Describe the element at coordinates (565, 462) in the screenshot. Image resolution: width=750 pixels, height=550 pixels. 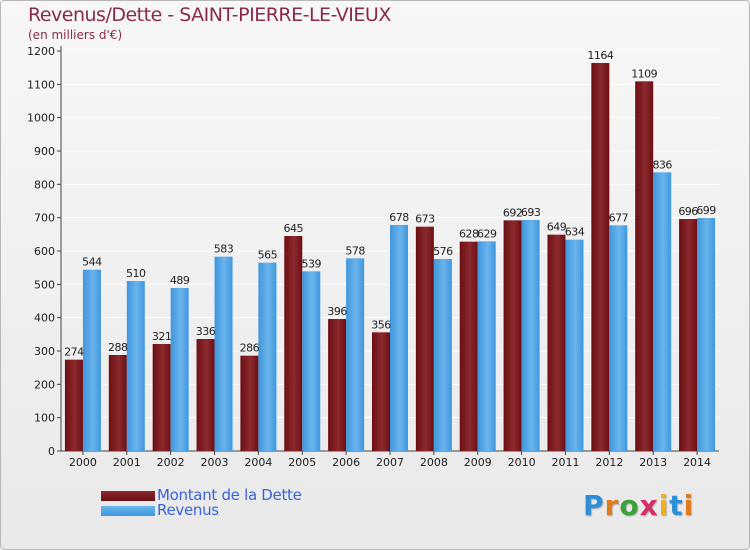
I see `x-tick-label: 2011` at that location.